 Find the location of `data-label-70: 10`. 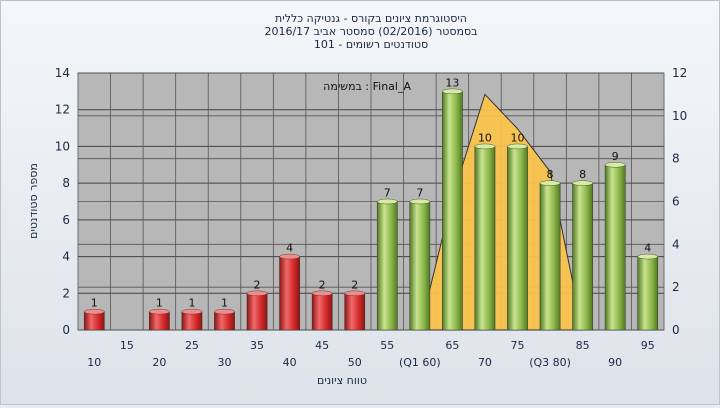

data-label-70: 10 is located at coordinates (485, 137).